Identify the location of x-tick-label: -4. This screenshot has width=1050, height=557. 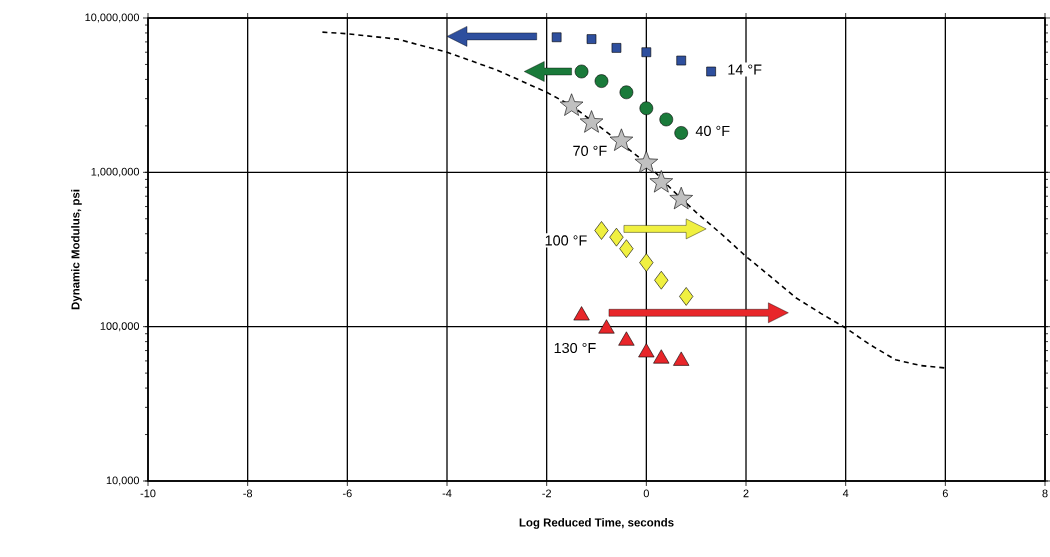
(447, 493).